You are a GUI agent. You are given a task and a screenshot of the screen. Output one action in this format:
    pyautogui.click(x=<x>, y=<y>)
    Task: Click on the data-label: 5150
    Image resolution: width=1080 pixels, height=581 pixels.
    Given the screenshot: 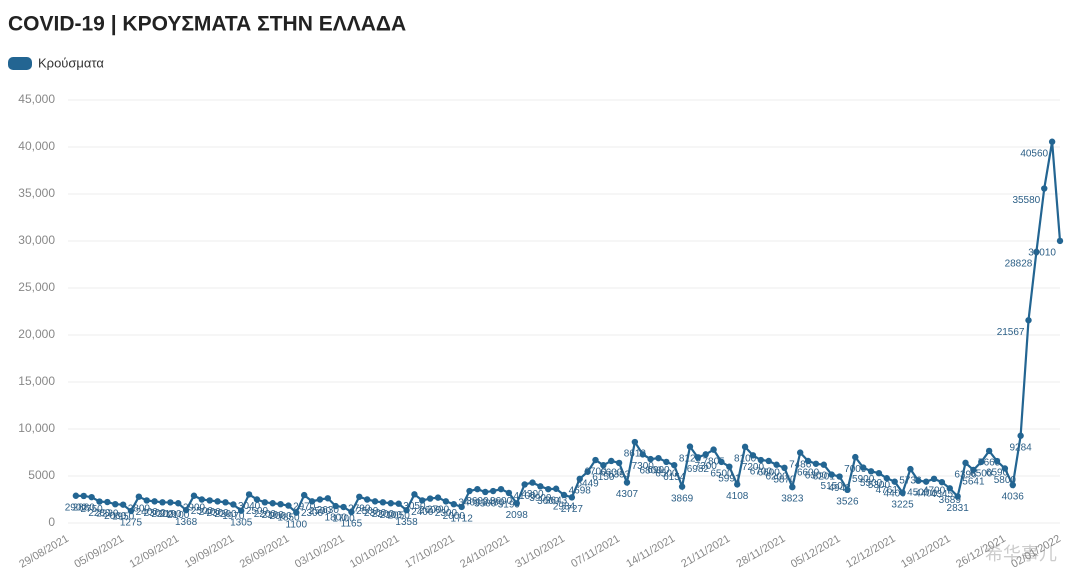 What is the action you would take?
    pyautogui.click(x=832, y=486)
    